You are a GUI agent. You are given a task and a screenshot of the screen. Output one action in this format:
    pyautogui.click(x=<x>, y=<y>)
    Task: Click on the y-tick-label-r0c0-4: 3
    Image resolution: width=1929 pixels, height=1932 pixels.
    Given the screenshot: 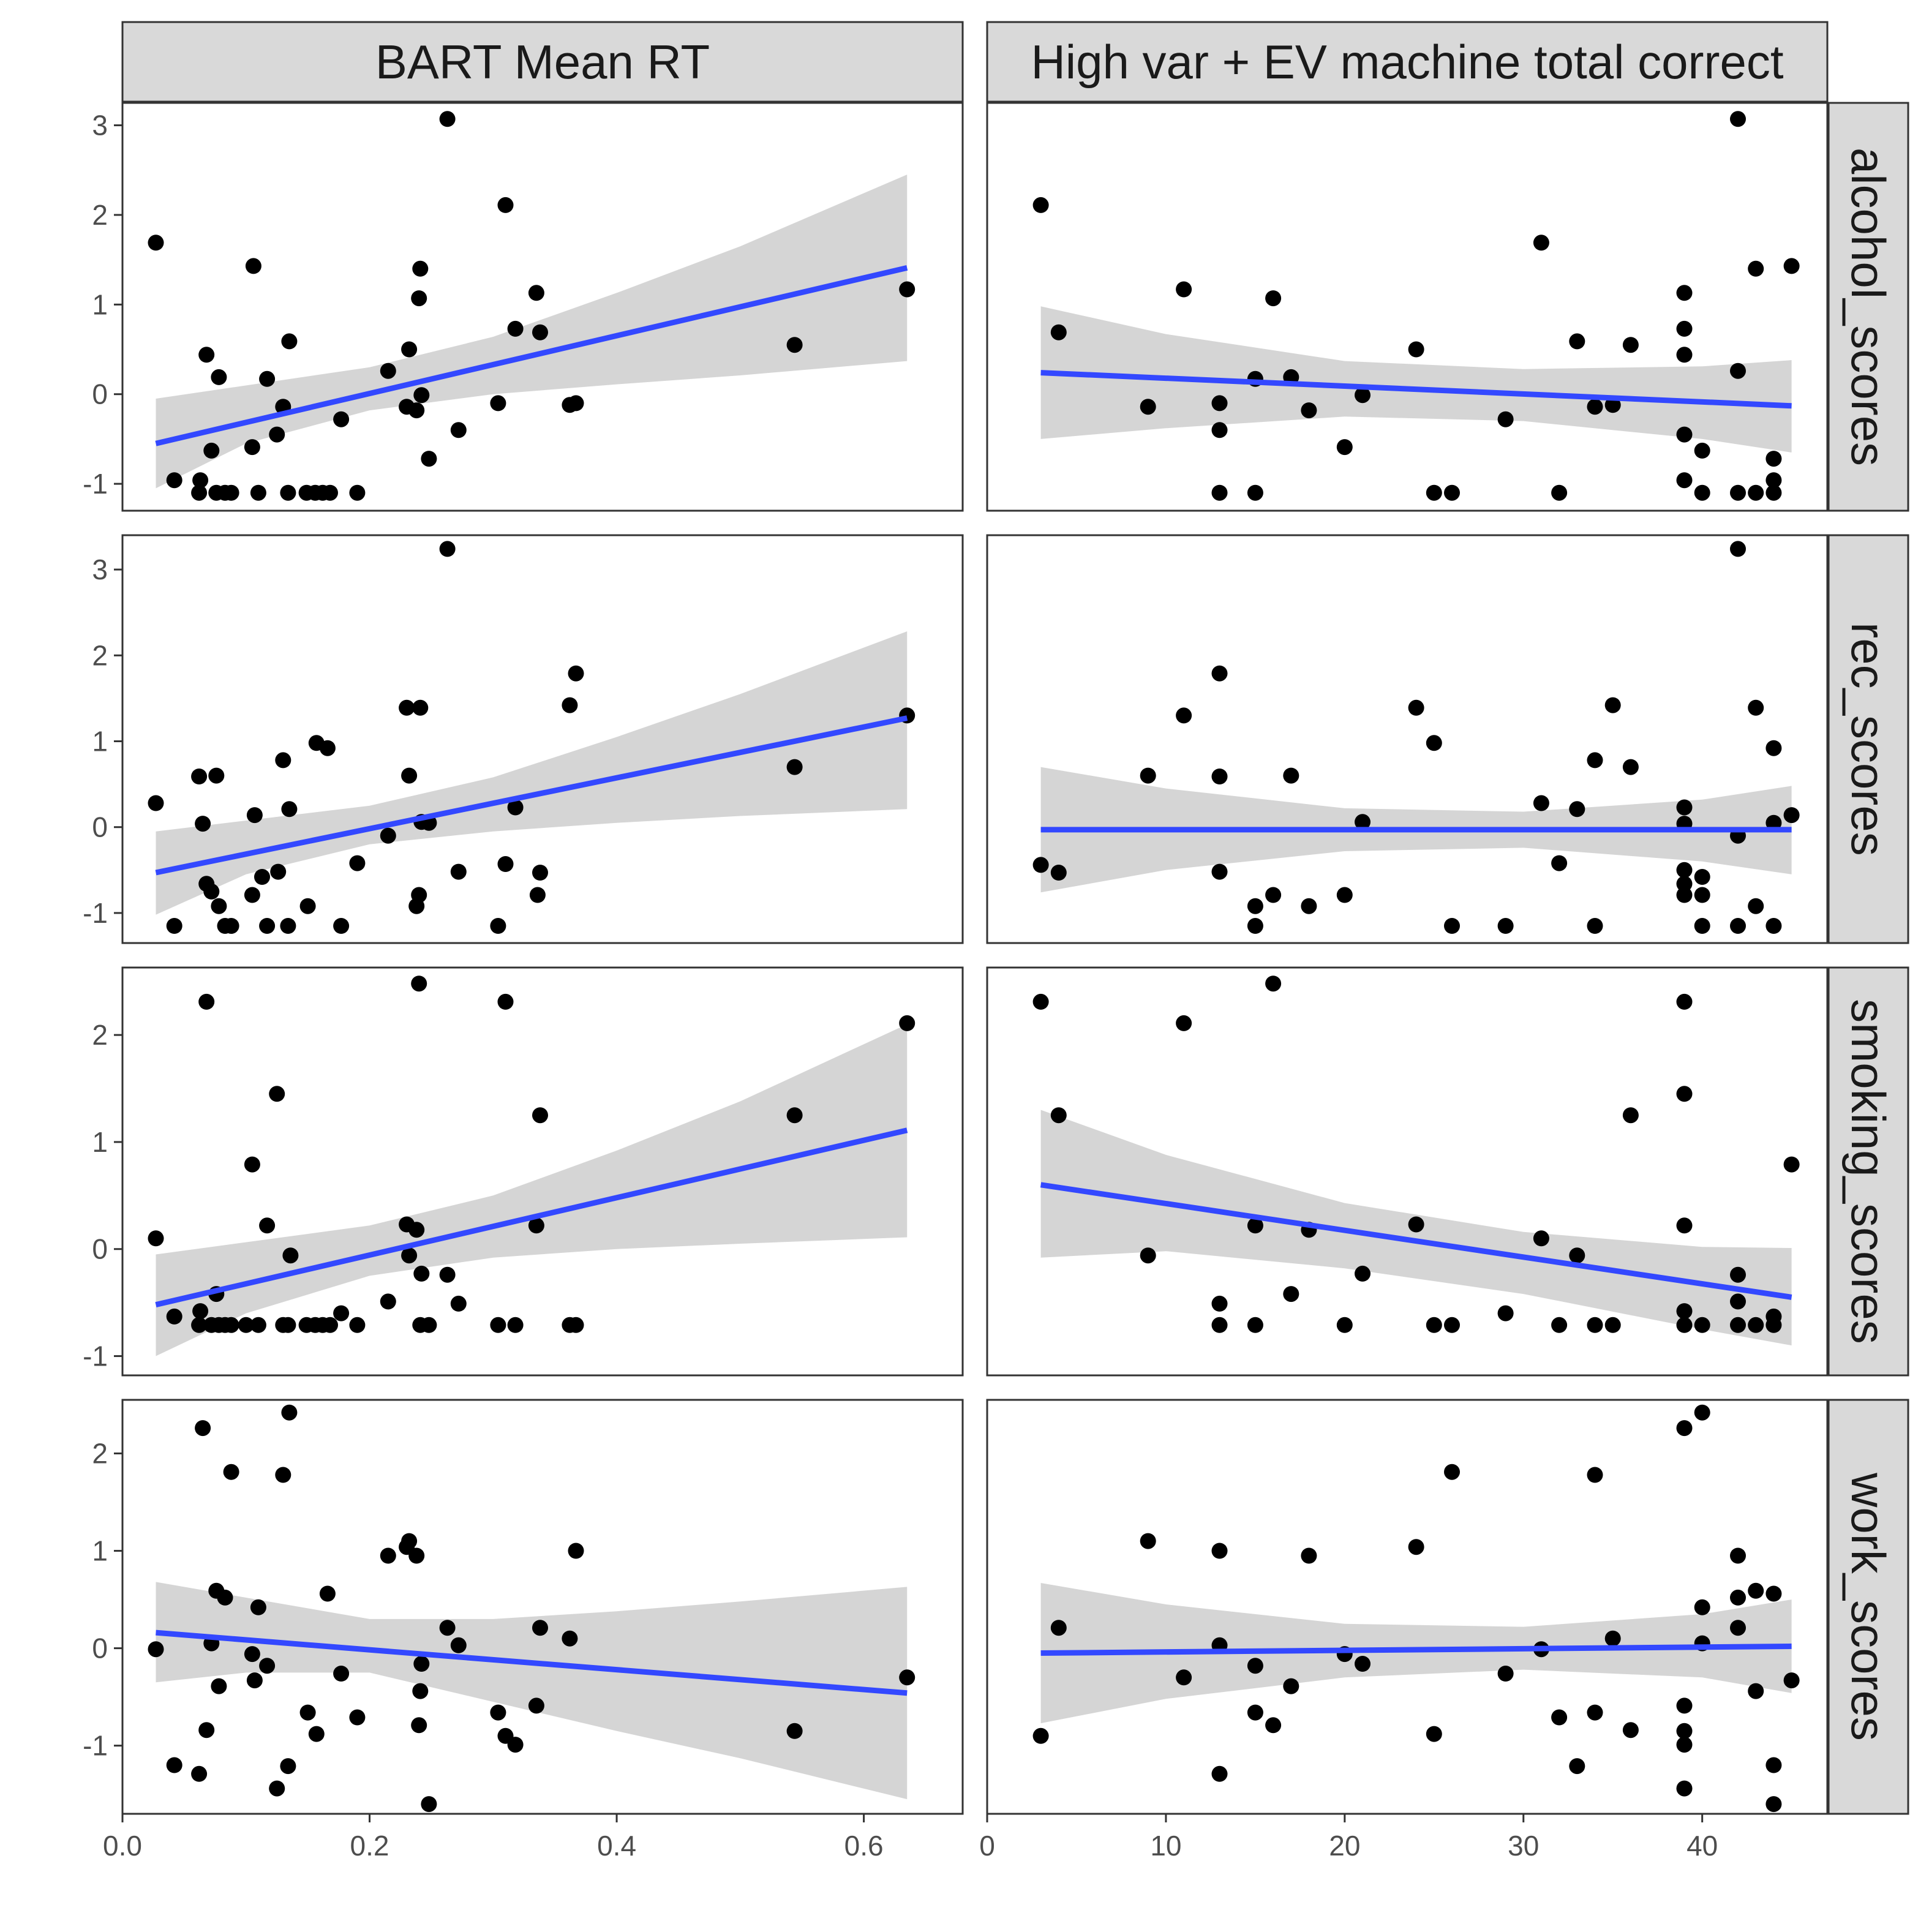 What is the action you would take?
    pyautogui.click(x=100, y=125)
    